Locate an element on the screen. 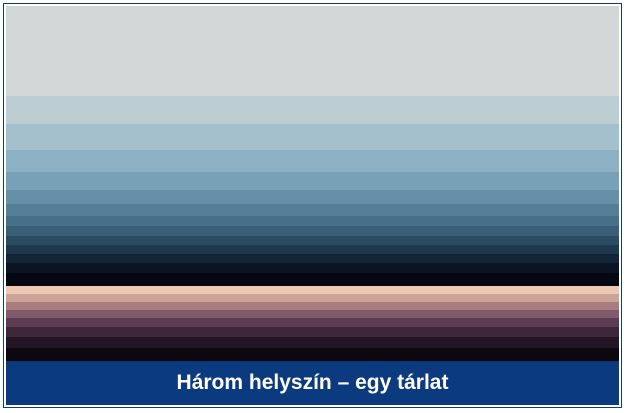  caption-text: Három helyszín – egy tárlat is located at coordinates (312, 382).